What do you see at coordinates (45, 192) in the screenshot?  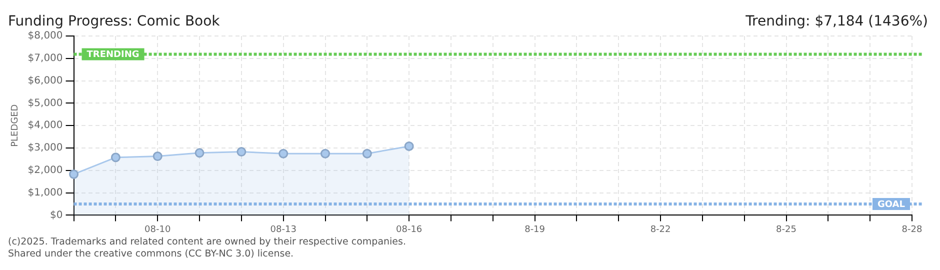 I see `y-tick-label: $1,000` at bounding box center [45, 192].